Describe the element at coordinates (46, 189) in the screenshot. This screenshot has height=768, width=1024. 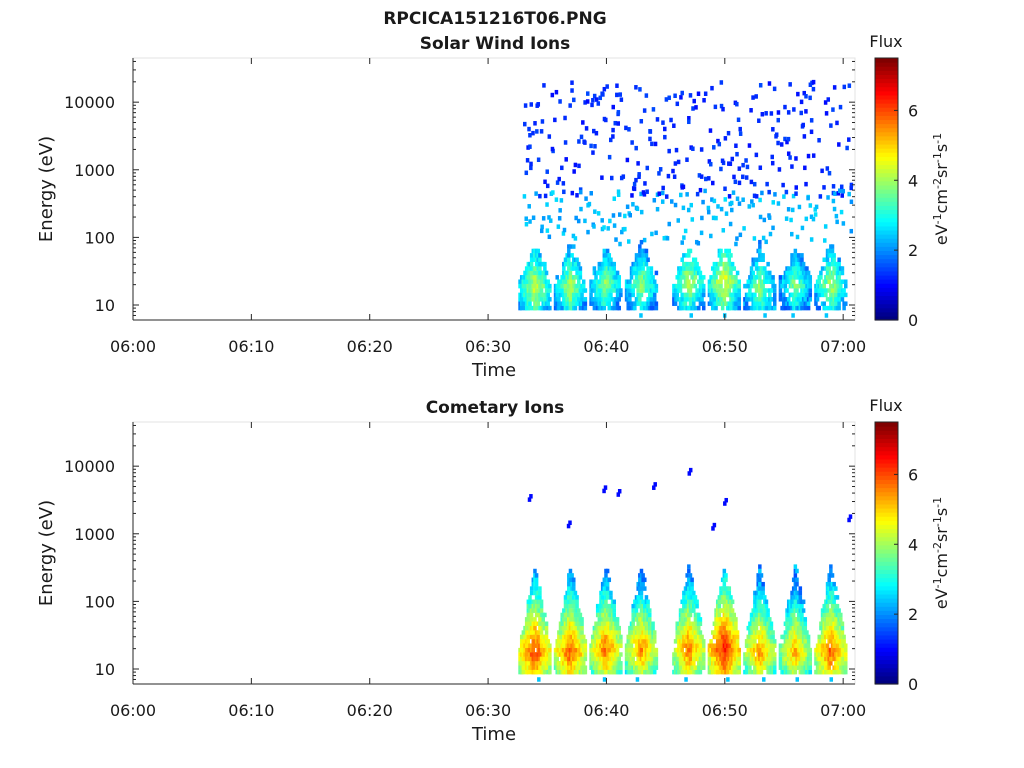
I see `y-axis-label: Energy (eV)` at that location.